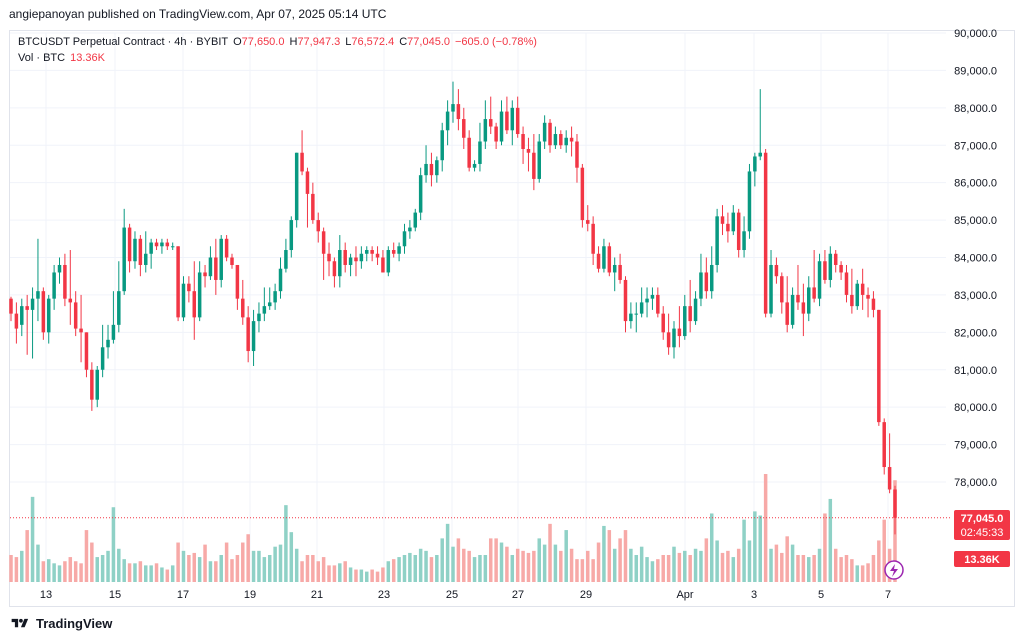 This screenshot has height=641, width=1024. What do you see at coordinates (61, 623) in the screenshot?
I see `footer-brand: TradingView` at bounding box center [61, 623].